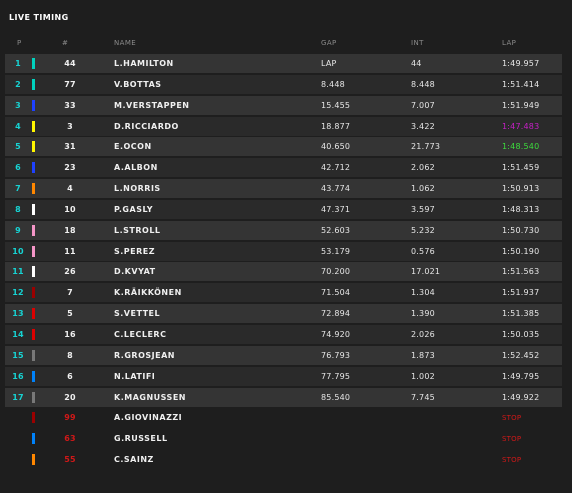  I want to click on driver-number-cell: 5, so click(70, 314).